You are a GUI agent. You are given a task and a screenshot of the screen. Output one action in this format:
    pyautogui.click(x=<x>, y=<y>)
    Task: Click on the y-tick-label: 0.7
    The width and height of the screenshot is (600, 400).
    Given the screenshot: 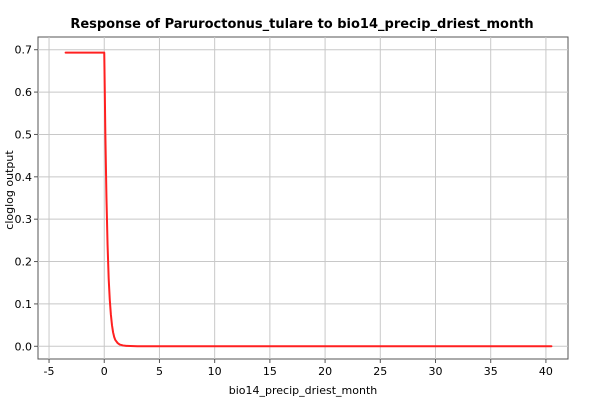 What is the action you would take?
    pyautogui.click(x=24, y=50)
    